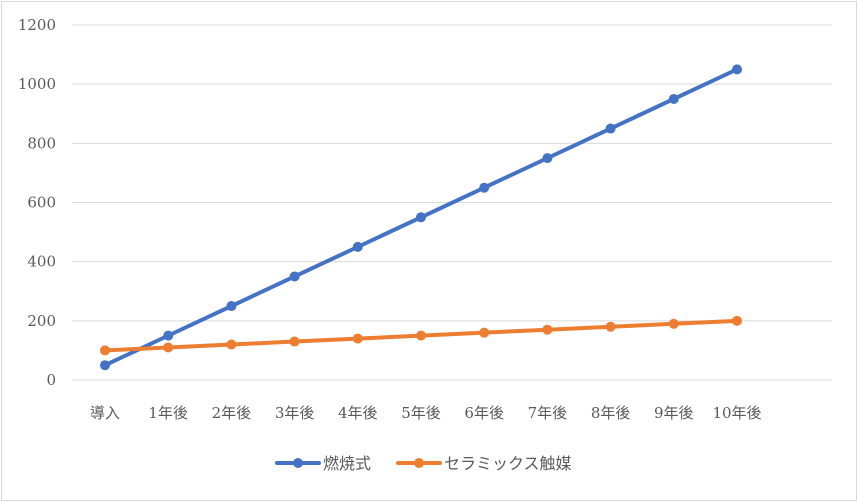  What do you see at coordinates (674, 413) in the screenshot?
I see `x-tick-label: 9年後` at bounding box center [674, 413].